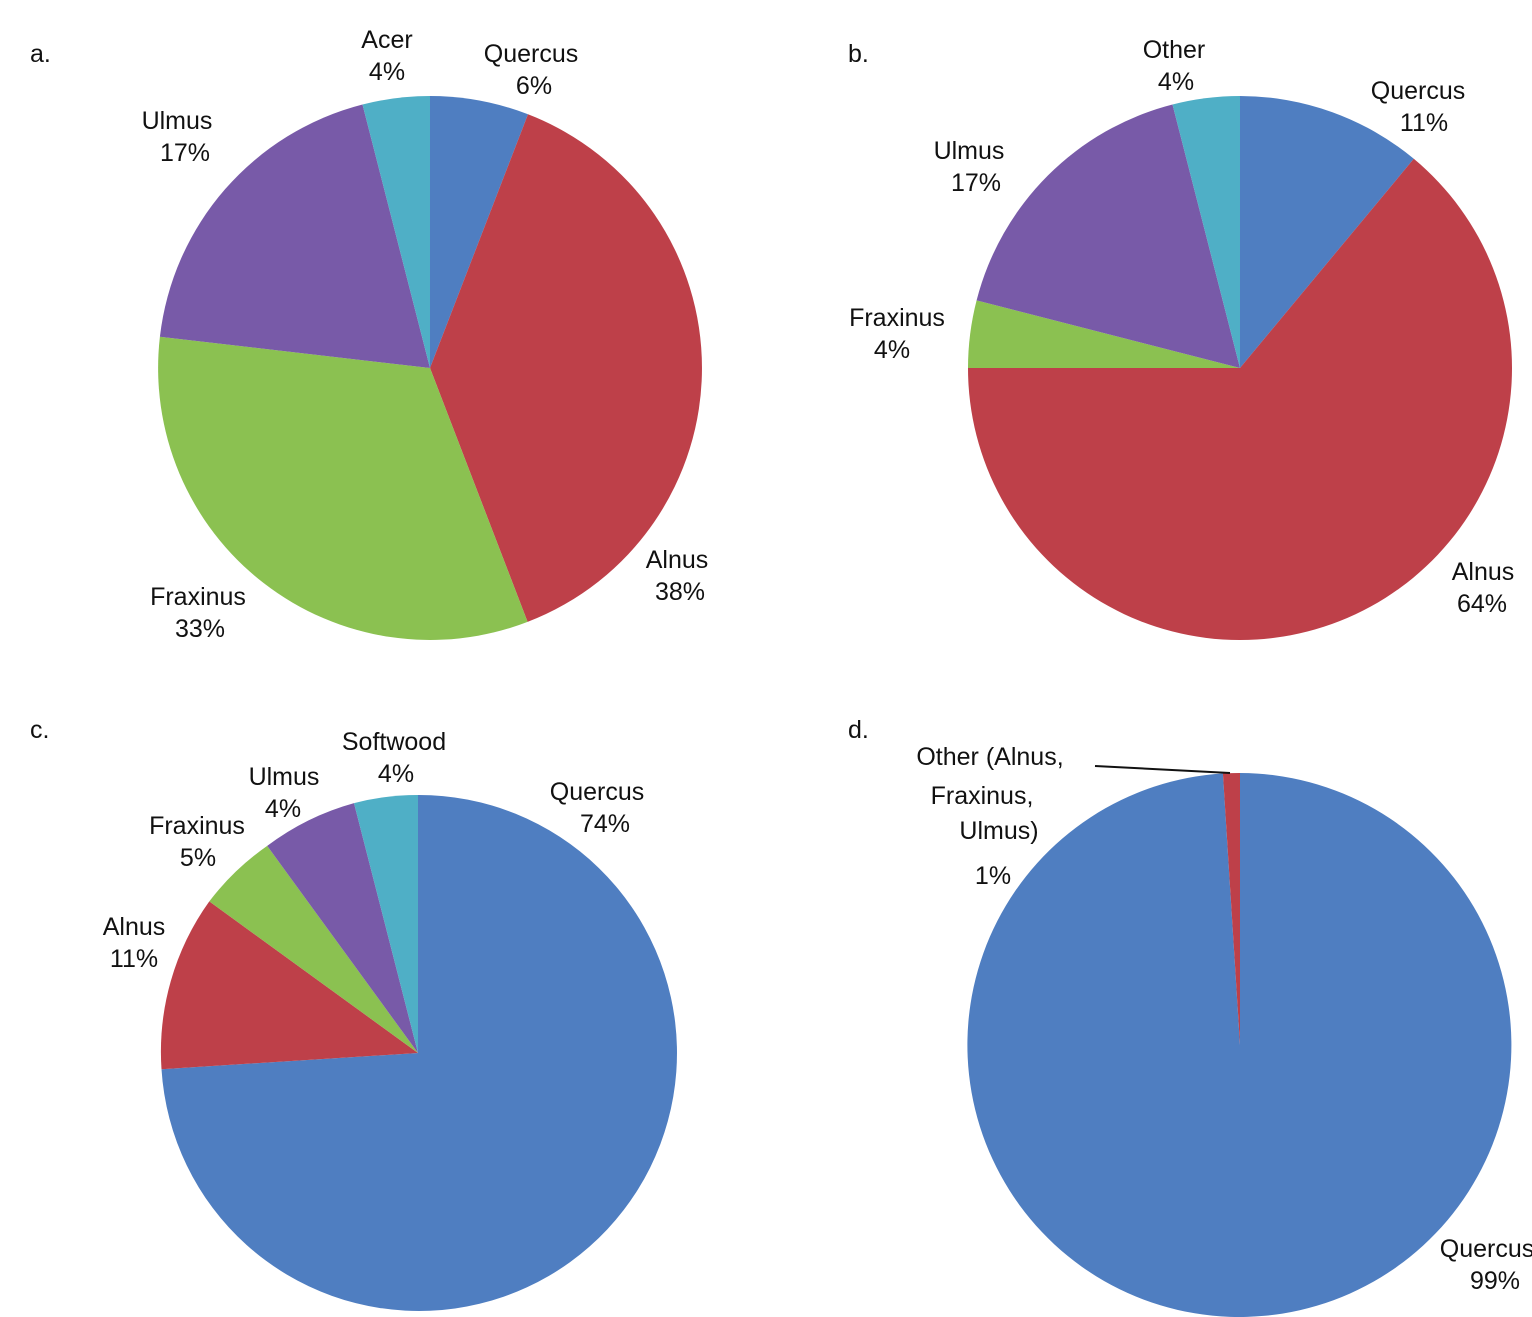  Describe the element at coordinates (284, 777) in the screenshot. I see `label-c-ulmus-name: Ulmus` at that location.